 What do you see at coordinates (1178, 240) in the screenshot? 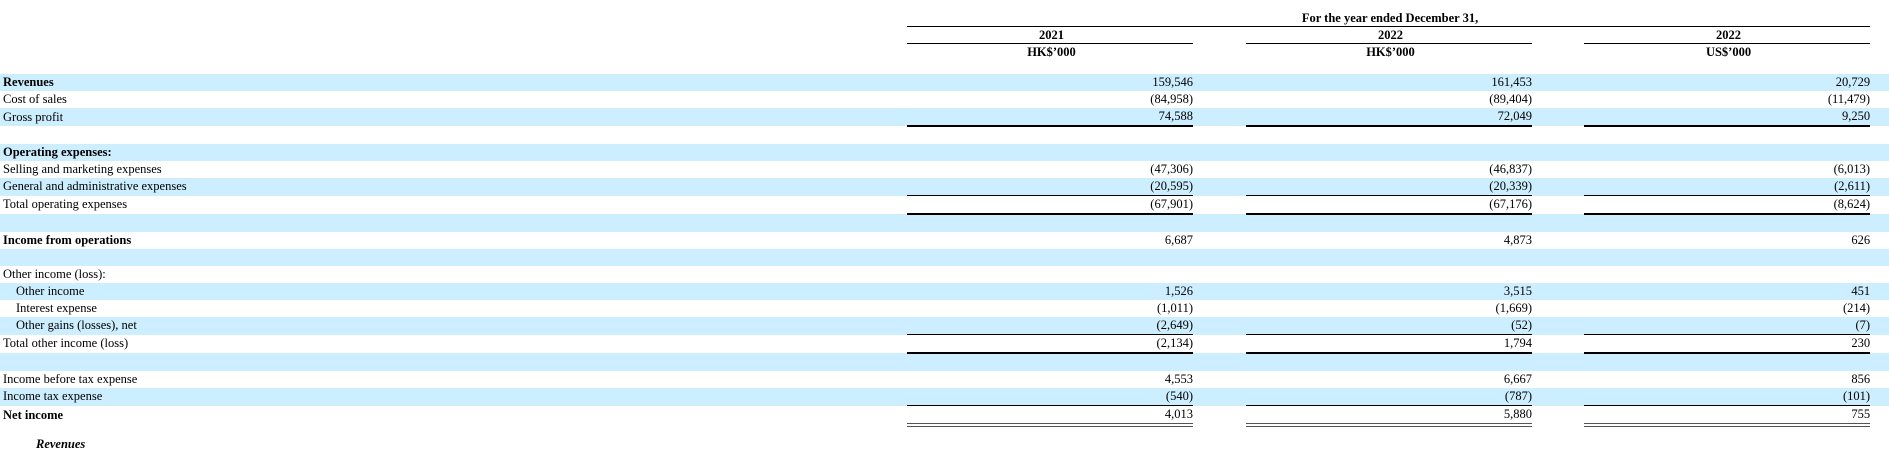
I see `value-cell: 6,687` at bounding box center [1178, 240].